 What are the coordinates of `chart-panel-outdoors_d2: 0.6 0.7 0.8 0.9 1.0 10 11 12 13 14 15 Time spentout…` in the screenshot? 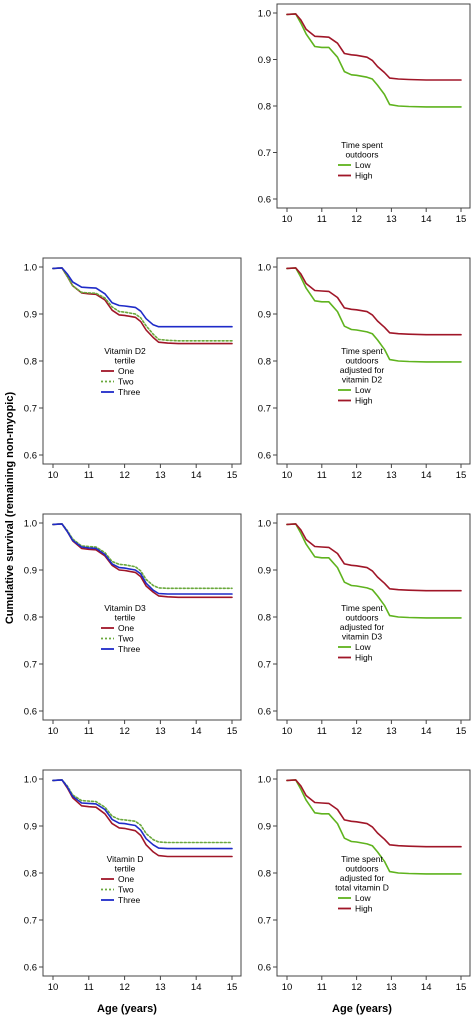 It's located at (364, 369).